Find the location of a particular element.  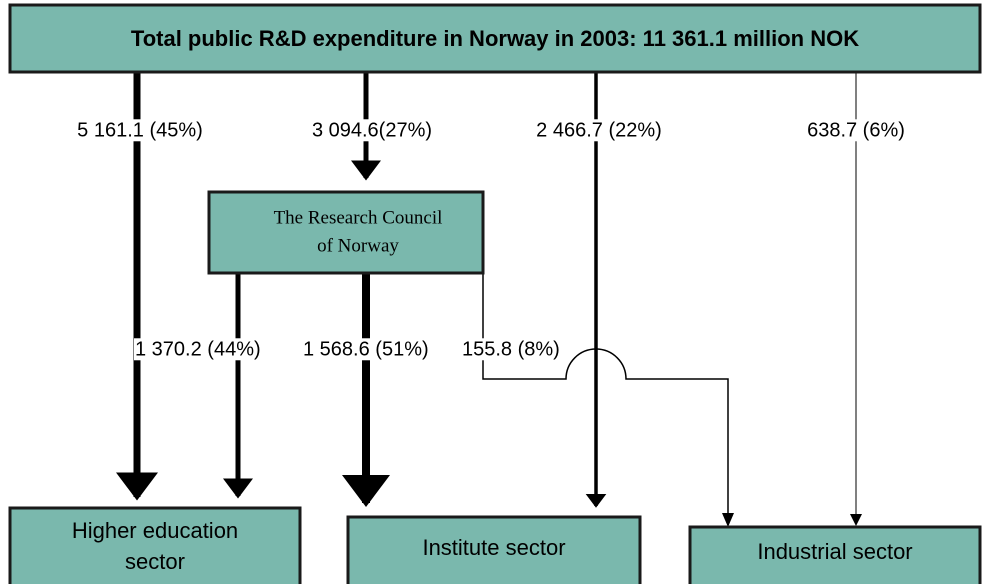

flow-label: 638.7 (6%) is located at coordinates (856, 130).